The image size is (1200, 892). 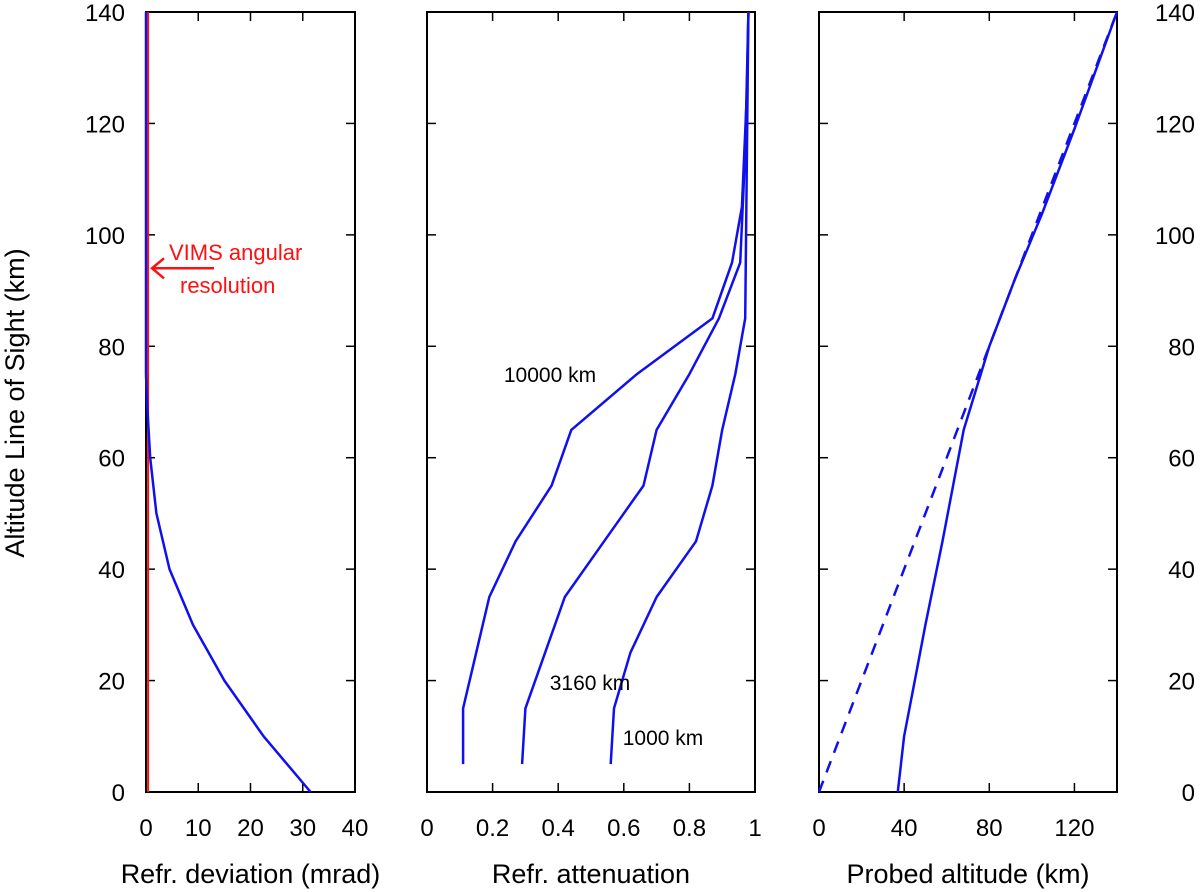 I want to click on x-tick-label: 20, so click(x=250, y=828).